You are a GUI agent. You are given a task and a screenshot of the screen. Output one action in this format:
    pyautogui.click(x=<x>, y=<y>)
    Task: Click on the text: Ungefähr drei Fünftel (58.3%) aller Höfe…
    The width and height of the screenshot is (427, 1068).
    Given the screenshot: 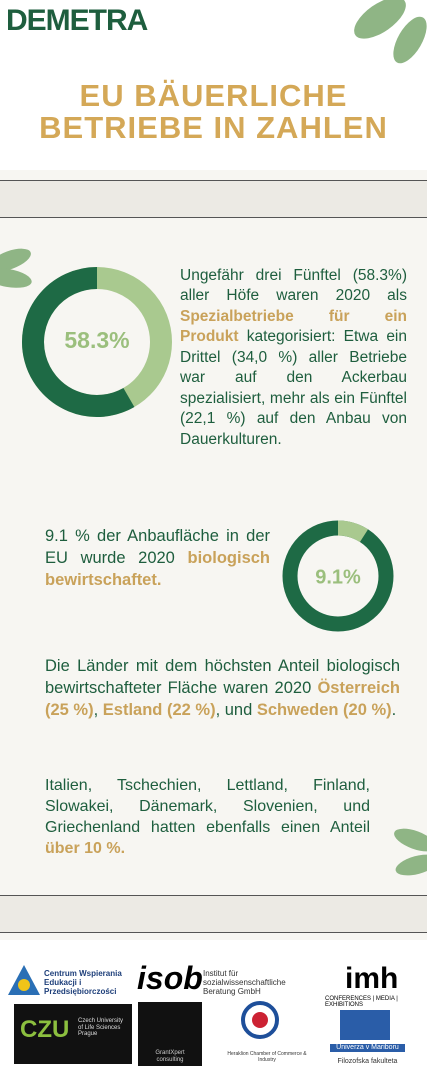 What is the action you would take?
    pyautogui.click(x=293, y=286)
    